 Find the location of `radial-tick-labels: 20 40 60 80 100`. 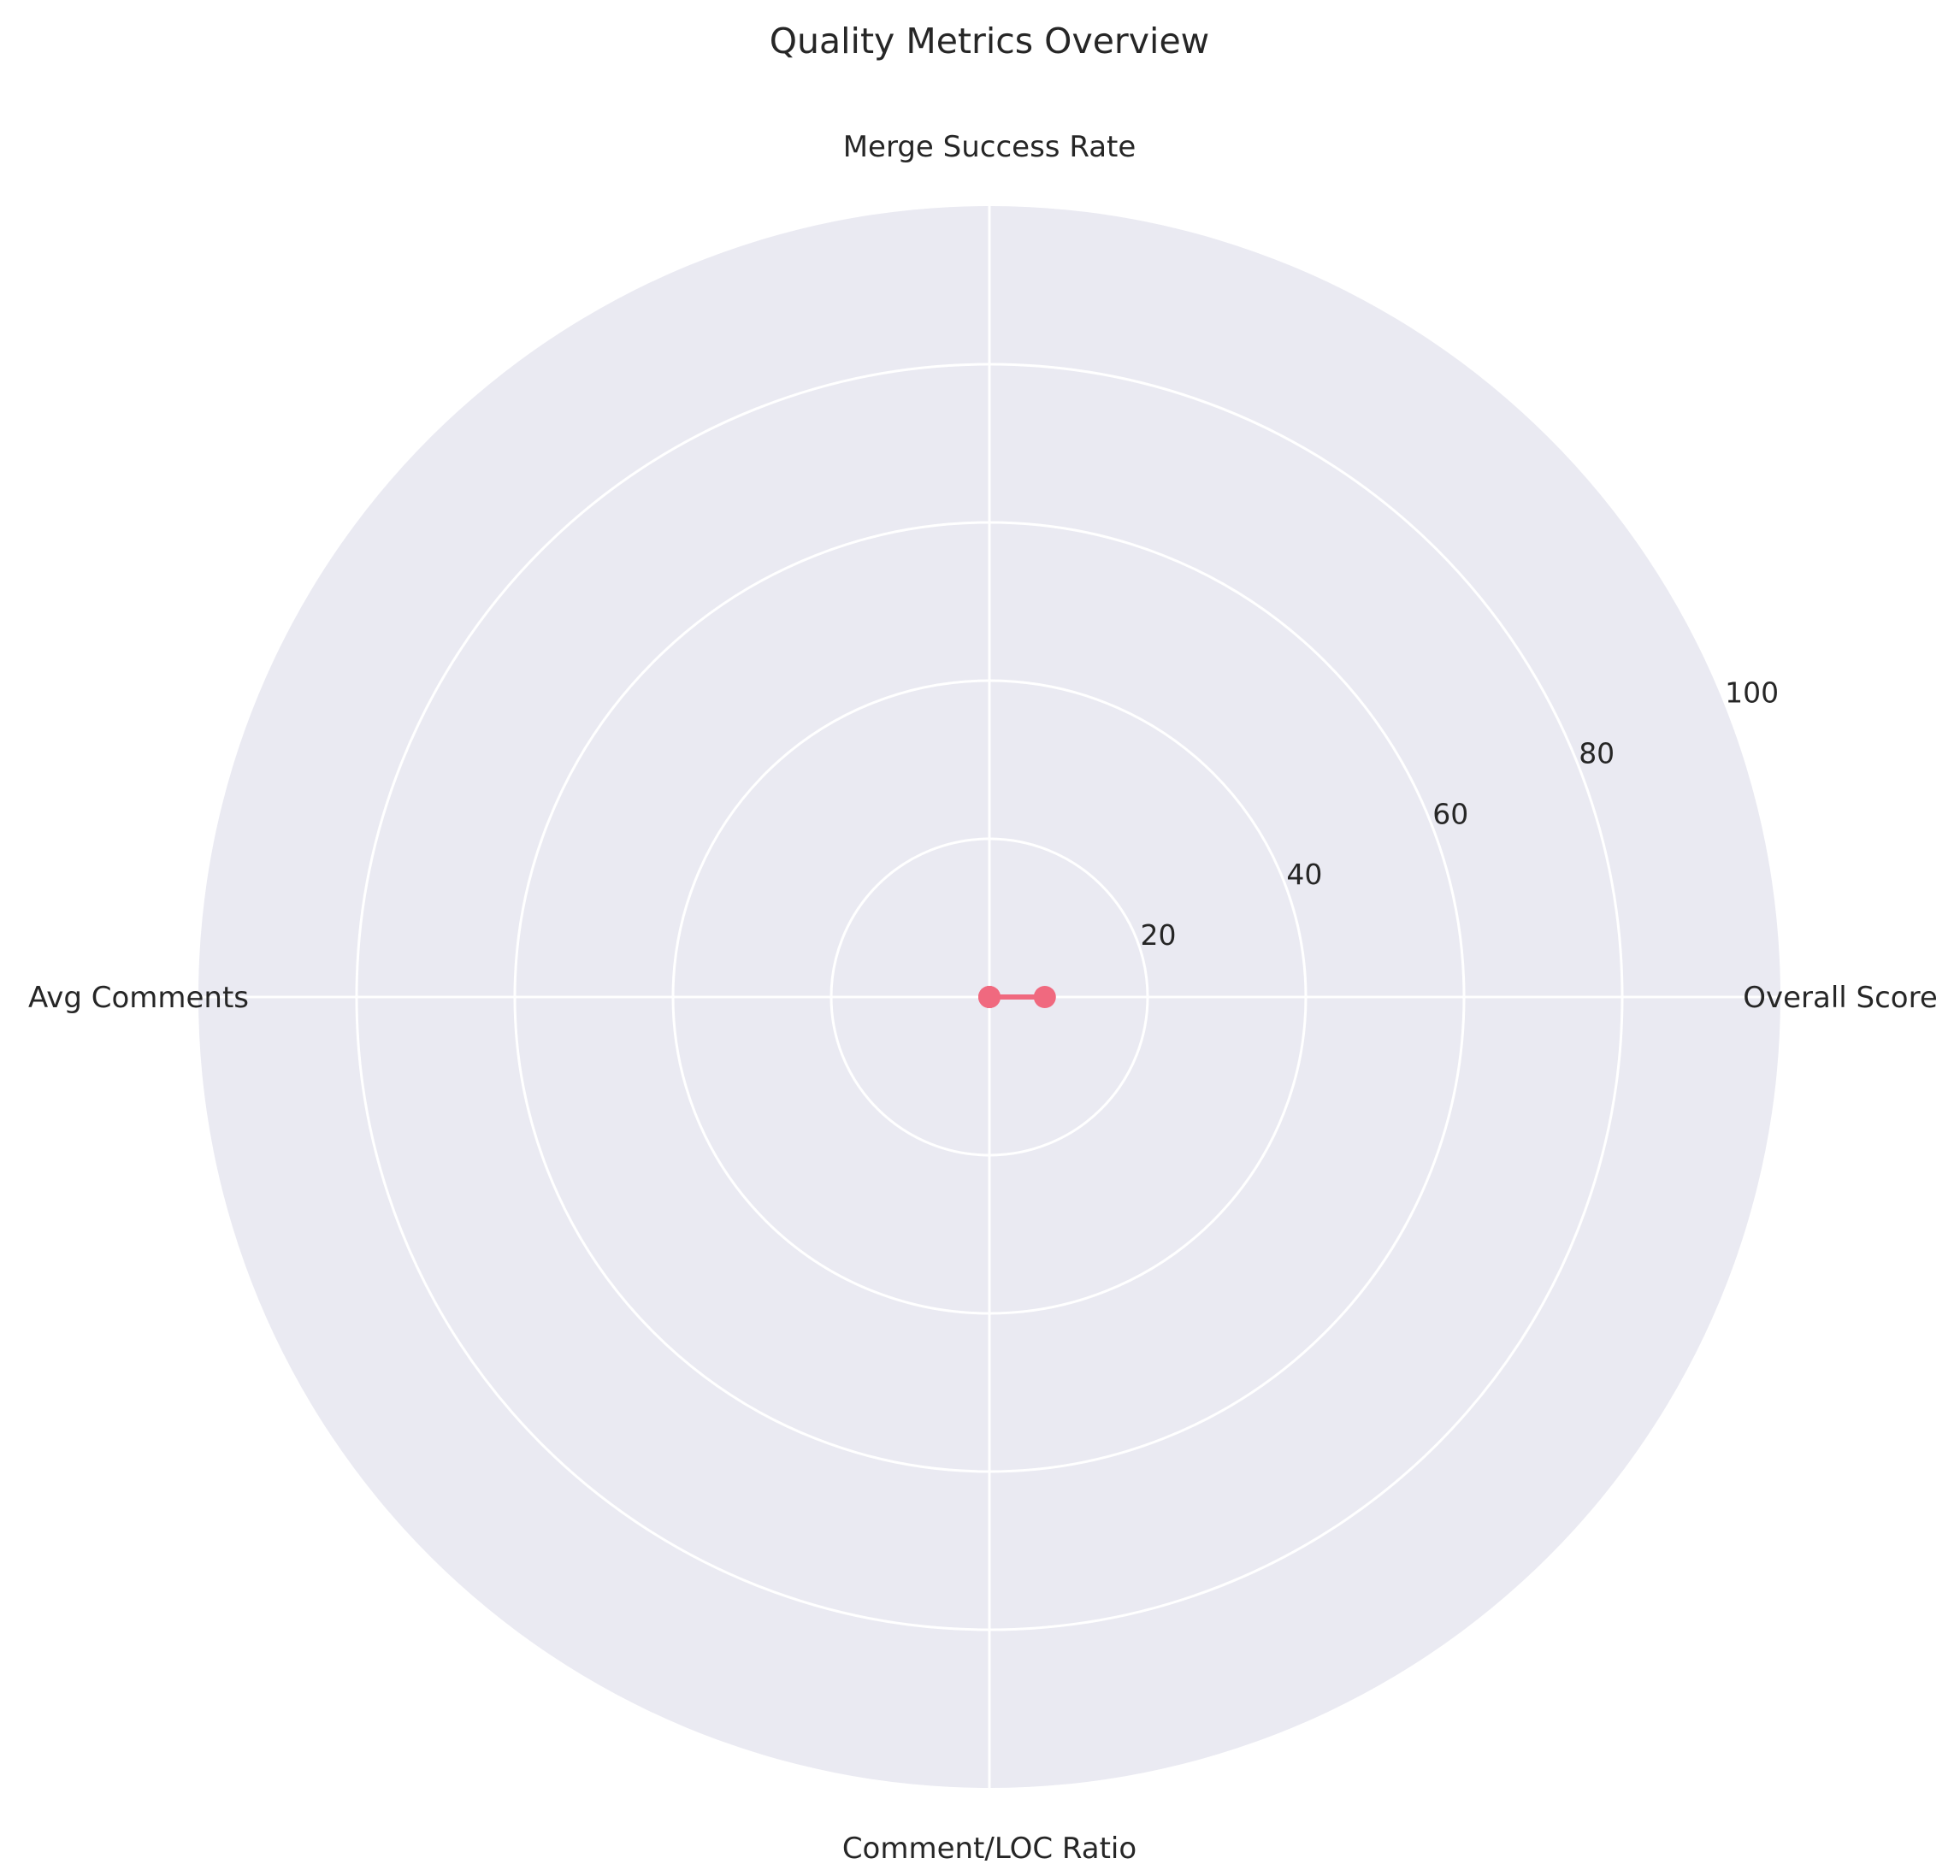

radial-tick-labels: 20 40 60 80 100 is located at coordinates (1461, 814).